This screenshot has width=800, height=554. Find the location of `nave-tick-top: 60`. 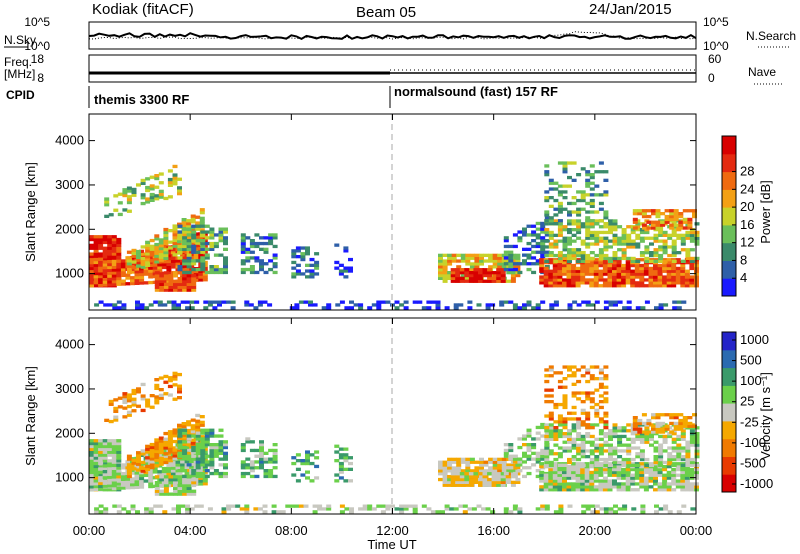

nave-tick-top: 60 is located at coordinates (715, 59).